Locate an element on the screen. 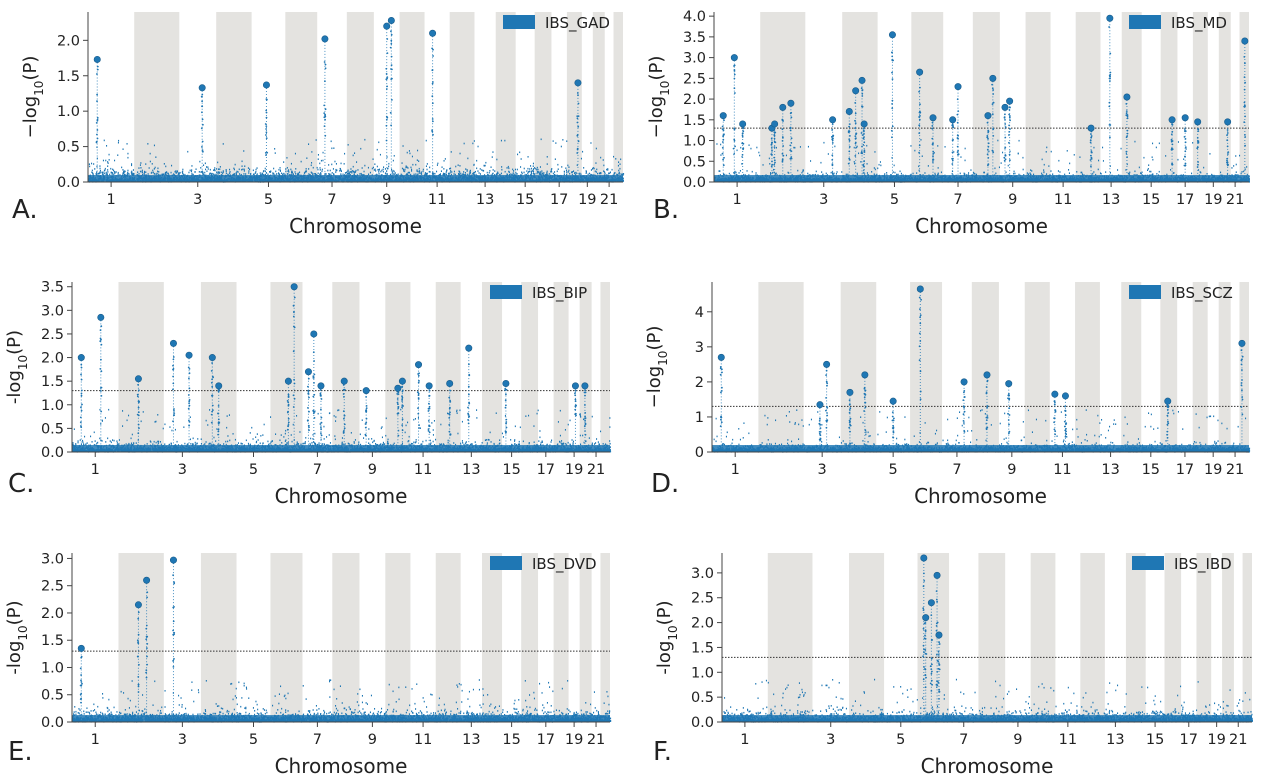 The width and height of the screenshot is (1261, 776). y-tick-label: 1.5 is located at coordinates (68, 77).